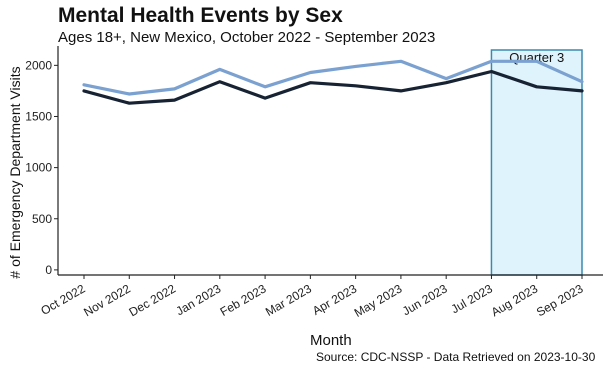  I want to click on x-axis-title: Month, so click(331, 340).